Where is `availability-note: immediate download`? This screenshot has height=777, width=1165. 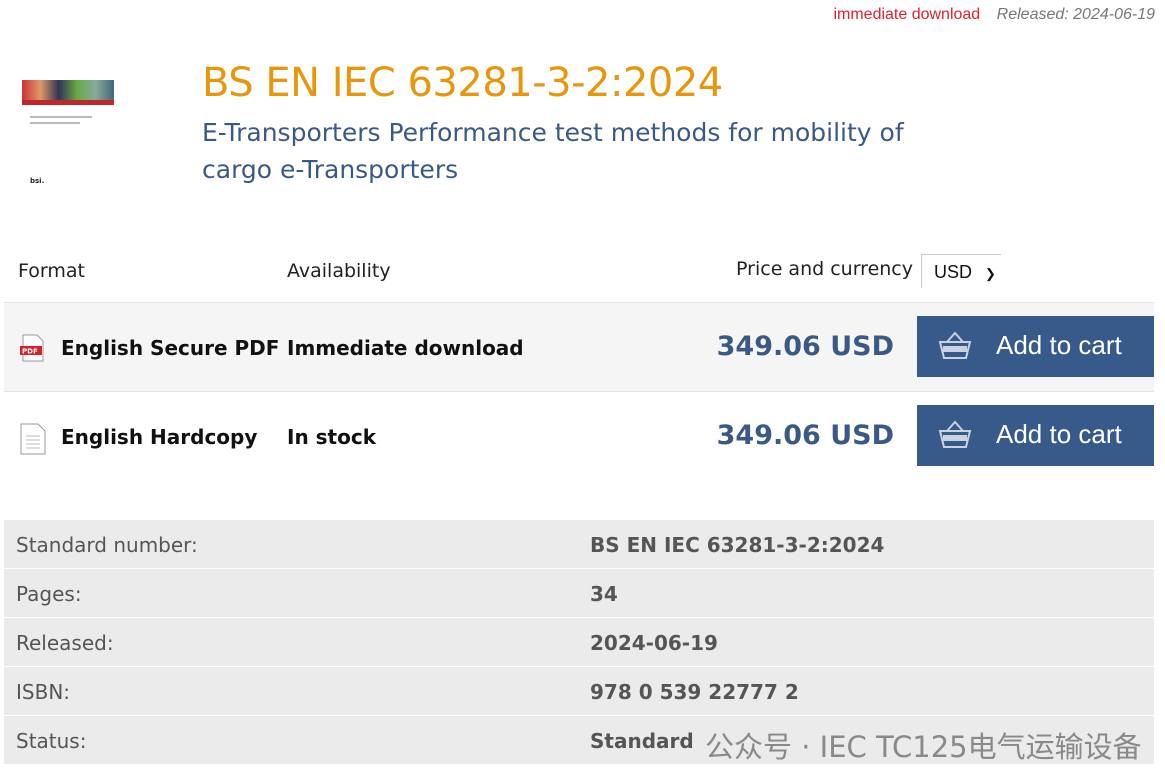 availability-note: immediate download is located at coordinates (907, 14).